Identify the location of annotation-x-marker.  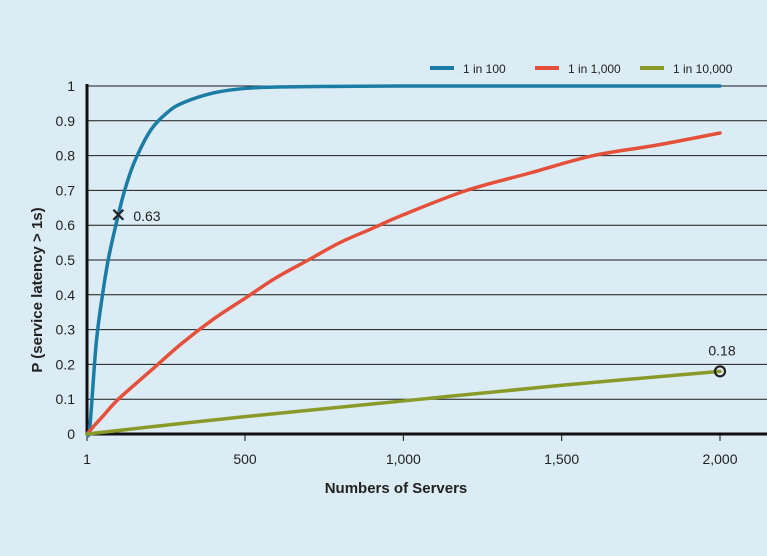
(118, 214).